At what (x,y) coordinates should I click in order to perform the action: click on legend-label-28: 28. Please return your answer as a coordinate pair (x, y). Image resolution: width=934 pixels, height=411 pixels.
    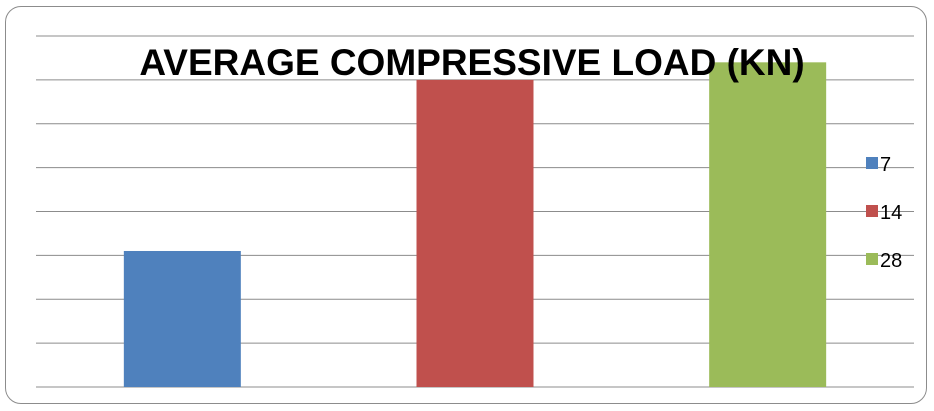
    Looking at the image, I should click on (891, 261).